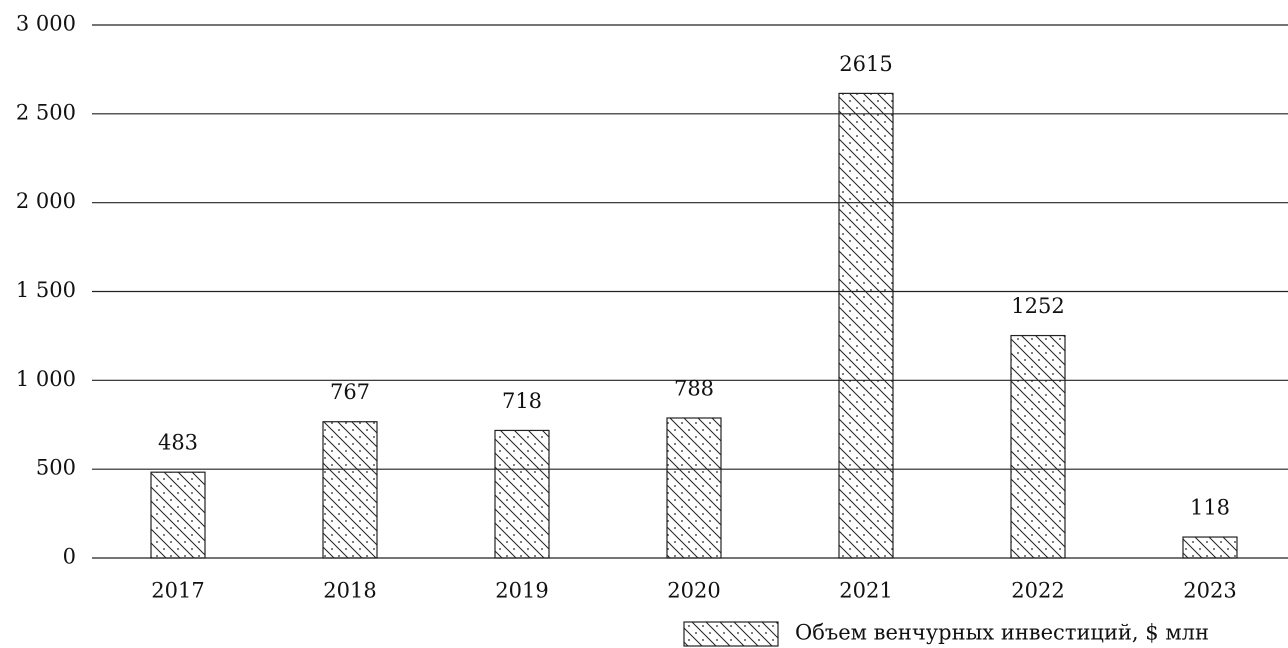  What do you see at coordinates (178, 443) in the screenshot?
I see `data-label: 483` at bounding box center [178, 443].